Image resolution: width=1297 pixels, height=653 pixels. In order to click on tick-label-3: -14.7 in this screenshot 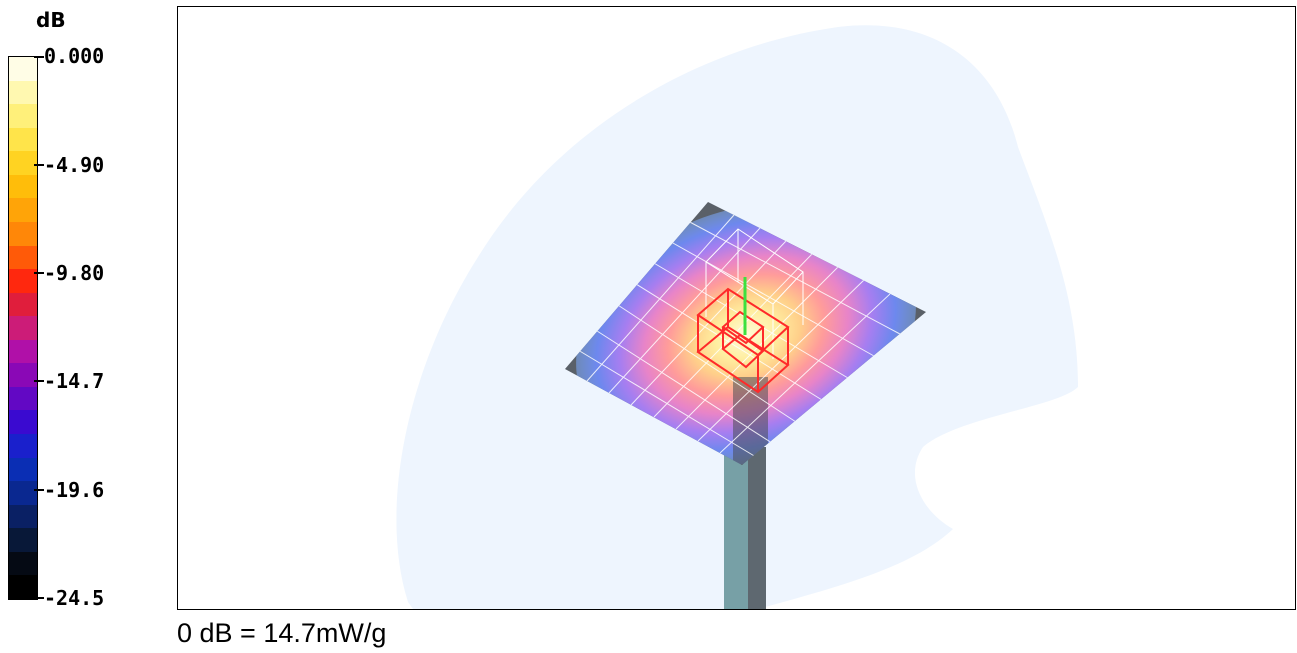, I will do `click(74, 381)`.